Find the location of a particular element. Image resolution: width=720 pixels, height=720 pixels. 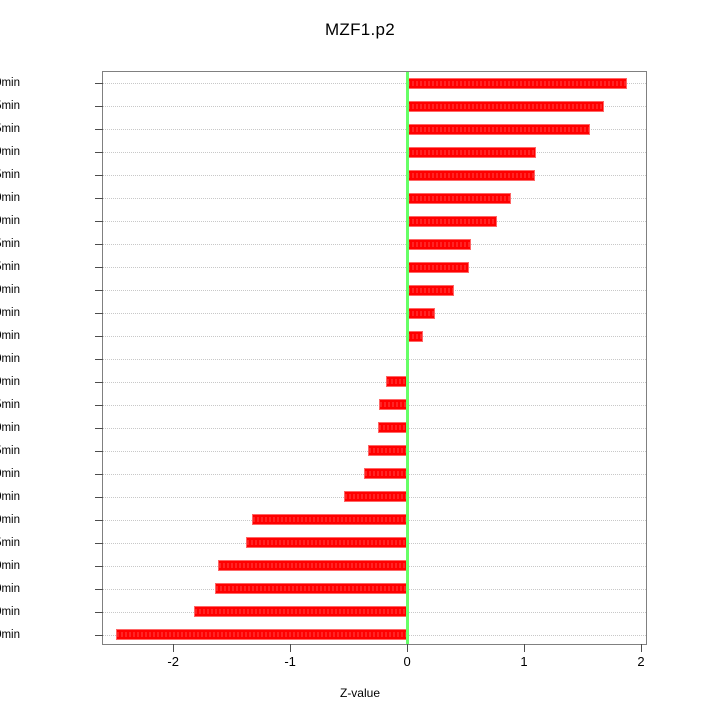

y-axis-tick-label: TNFa_3h_00min is located at coordinates (10, 336).